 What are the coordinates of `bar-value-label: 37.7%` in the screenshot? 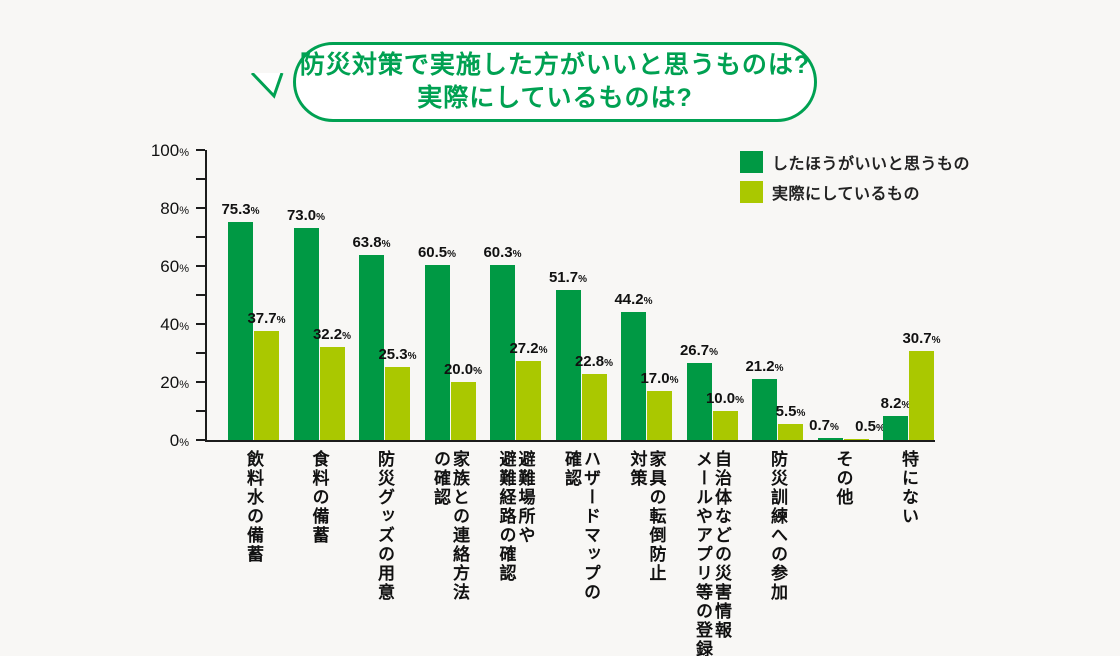 It's located at (266, 318).